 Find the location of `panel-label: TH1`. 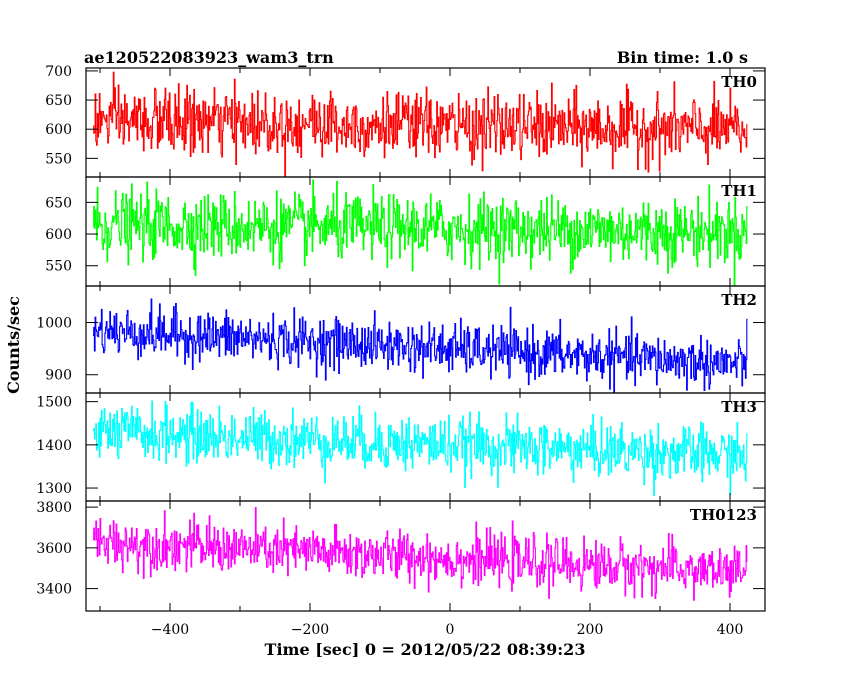

panel-label: TH1 is located at coordinates (739, 191).